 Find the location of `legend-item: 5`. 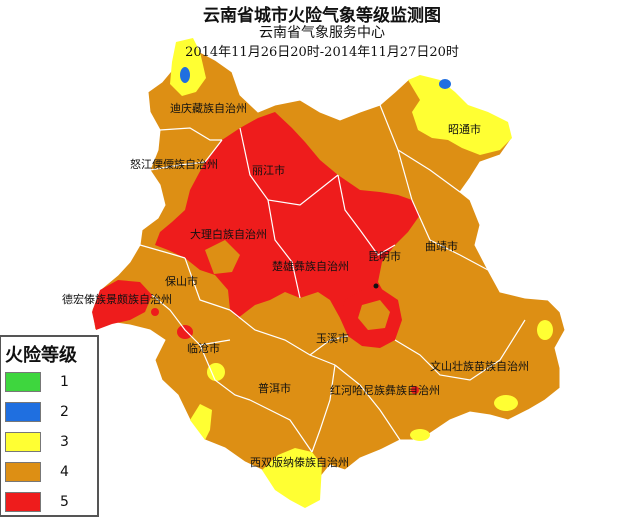

legend-item: 5 is located at coordinates (51, 502).